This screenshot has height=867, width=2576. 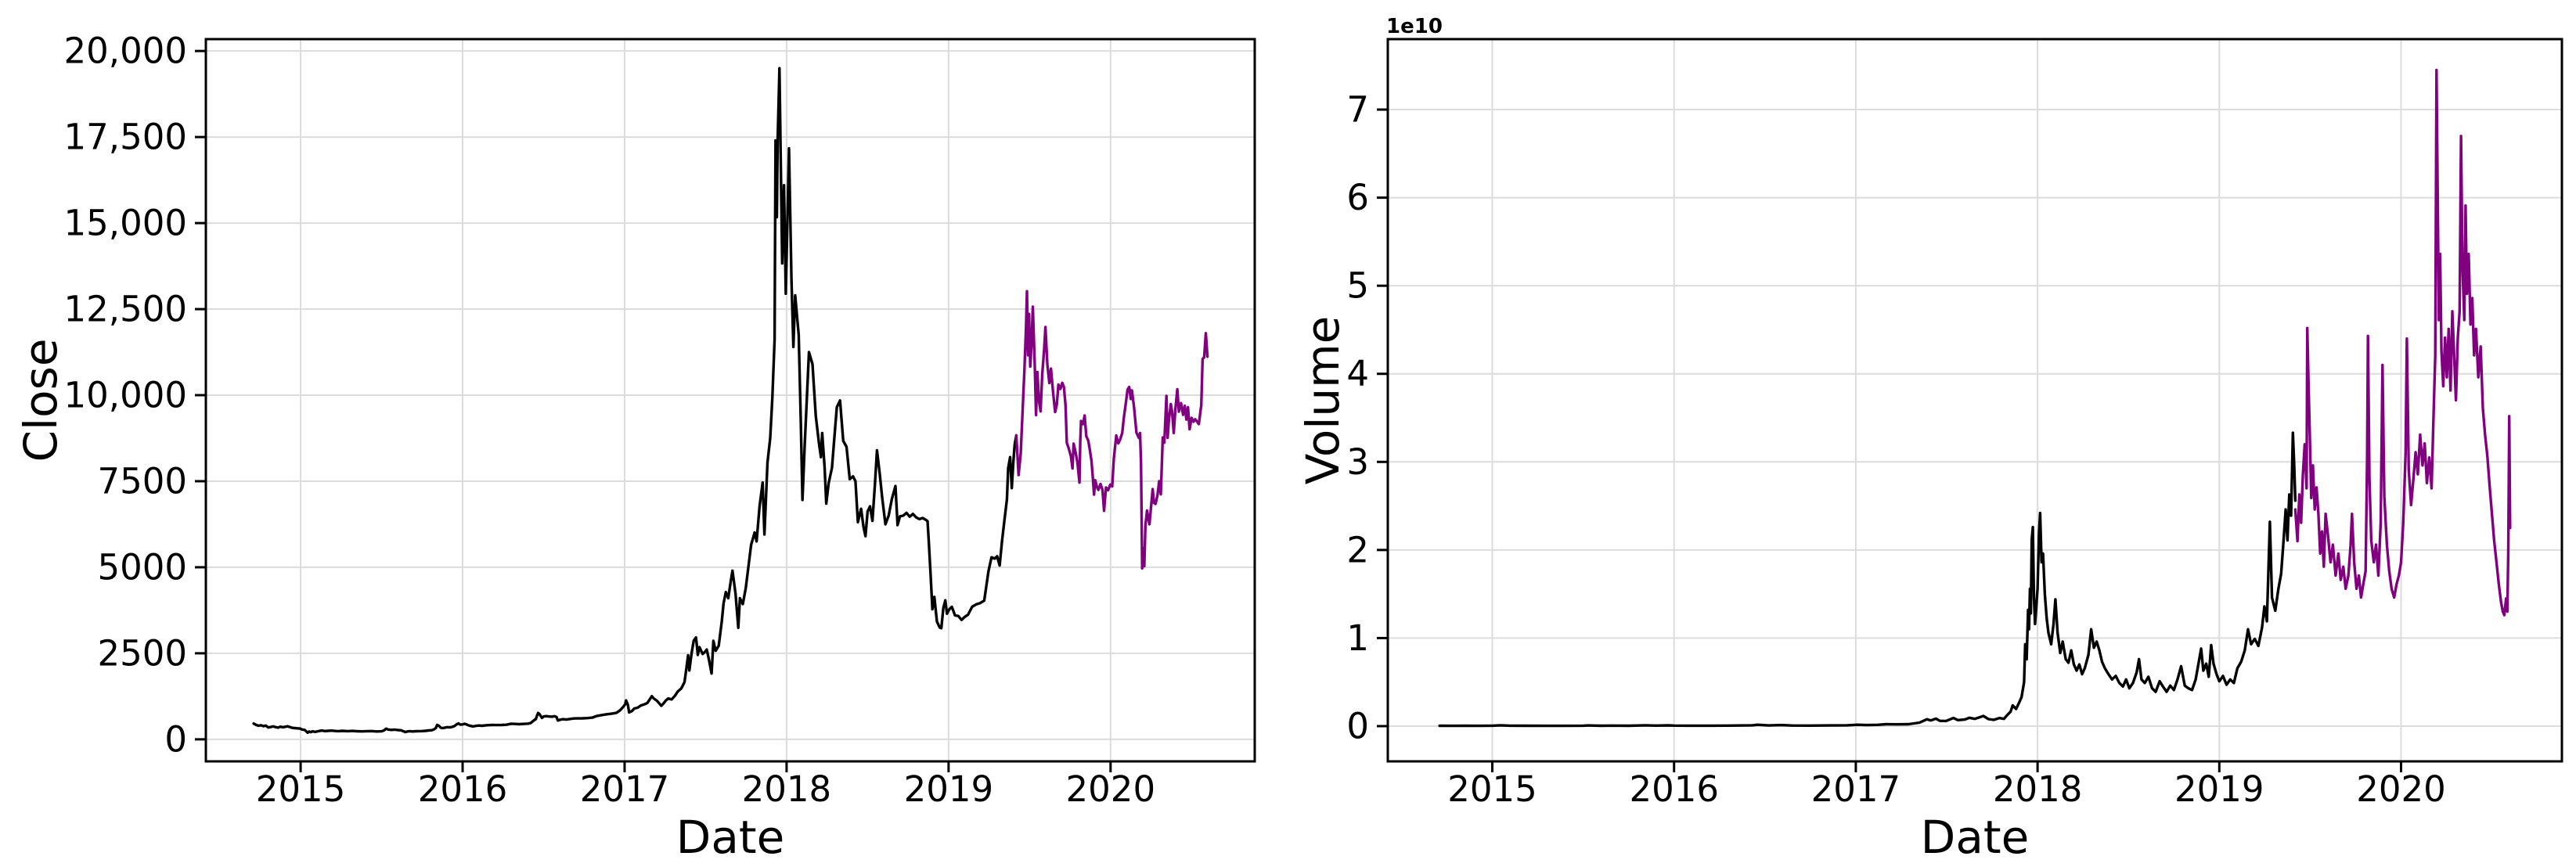 What do you see at coordinates (142, 653) in the screenshot?
I see `y-tick-label: 2500` at bounding box center [142, 653].